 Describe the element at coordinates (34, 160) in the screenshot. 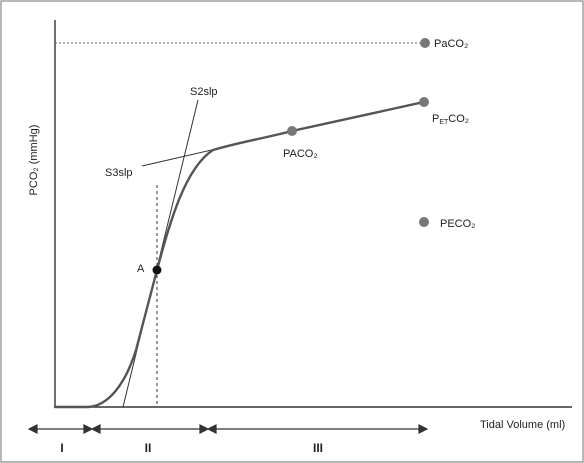

I see `y-axis-label: PCO₂ (mmHg)` at that location.